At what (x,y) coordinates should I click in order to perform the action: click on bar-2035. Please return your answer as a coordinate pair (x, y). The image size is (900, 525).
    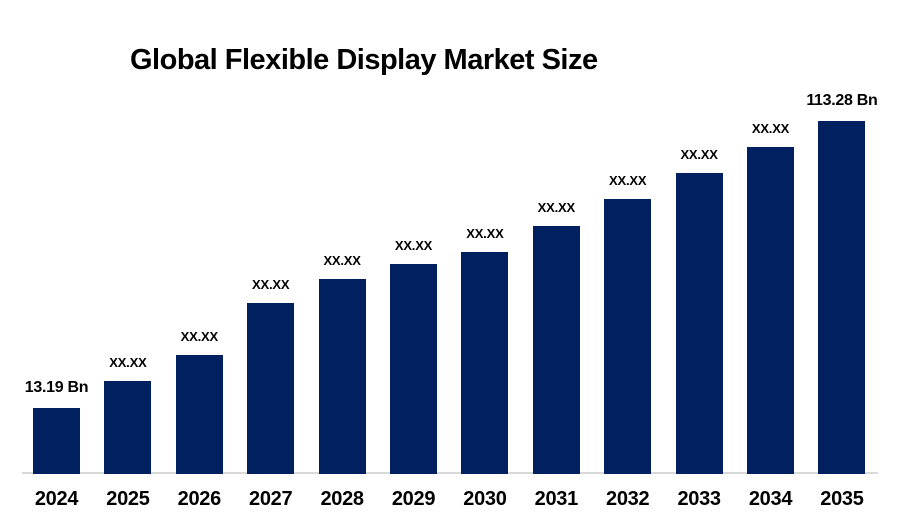
    Looking at the image, I should click on (842, 297).